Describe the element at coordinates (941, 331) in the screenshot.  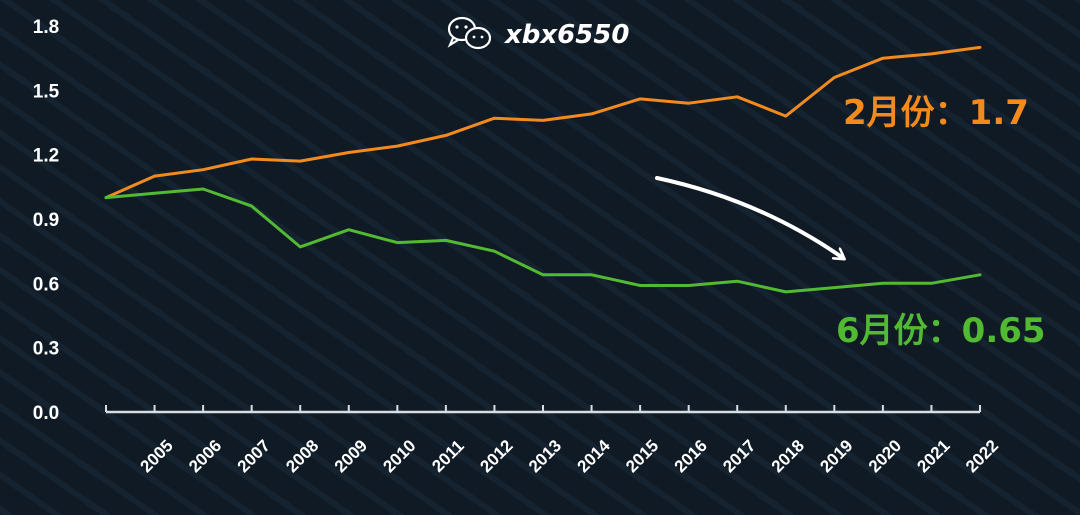
I see `annotation-june: 6月份：0.65` at that location.